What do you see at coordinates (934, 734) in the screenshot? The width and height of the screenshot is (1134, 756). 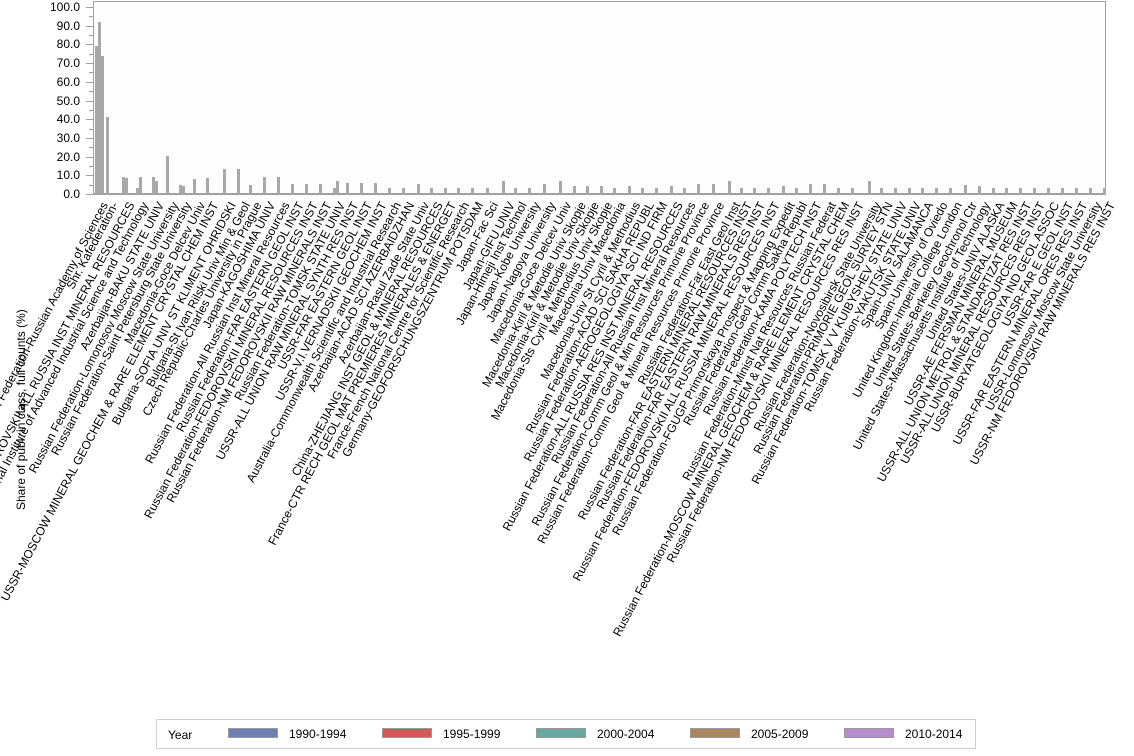 I see `legend-label: 2010-2014` at bounding box center [934, 734].